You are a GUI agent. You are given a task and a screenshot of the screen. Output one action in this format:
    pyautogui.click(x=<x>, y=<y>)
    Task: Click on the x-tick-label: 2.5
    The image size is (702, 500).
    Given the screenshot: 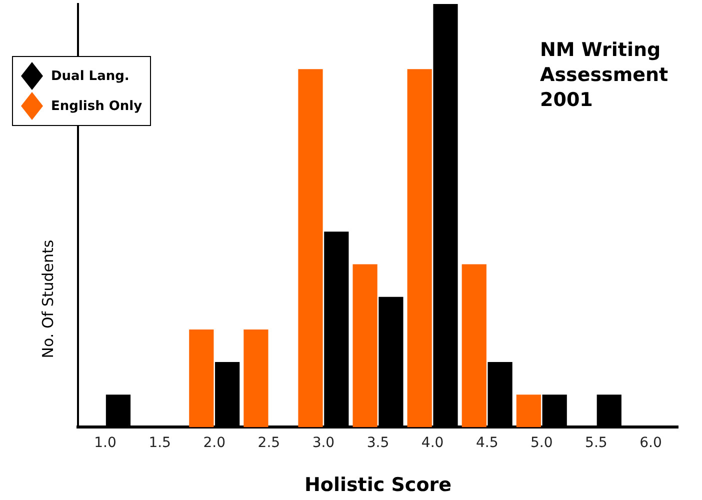 What is the action you would take?
    pyautogui.click(x=269, y=443)
    